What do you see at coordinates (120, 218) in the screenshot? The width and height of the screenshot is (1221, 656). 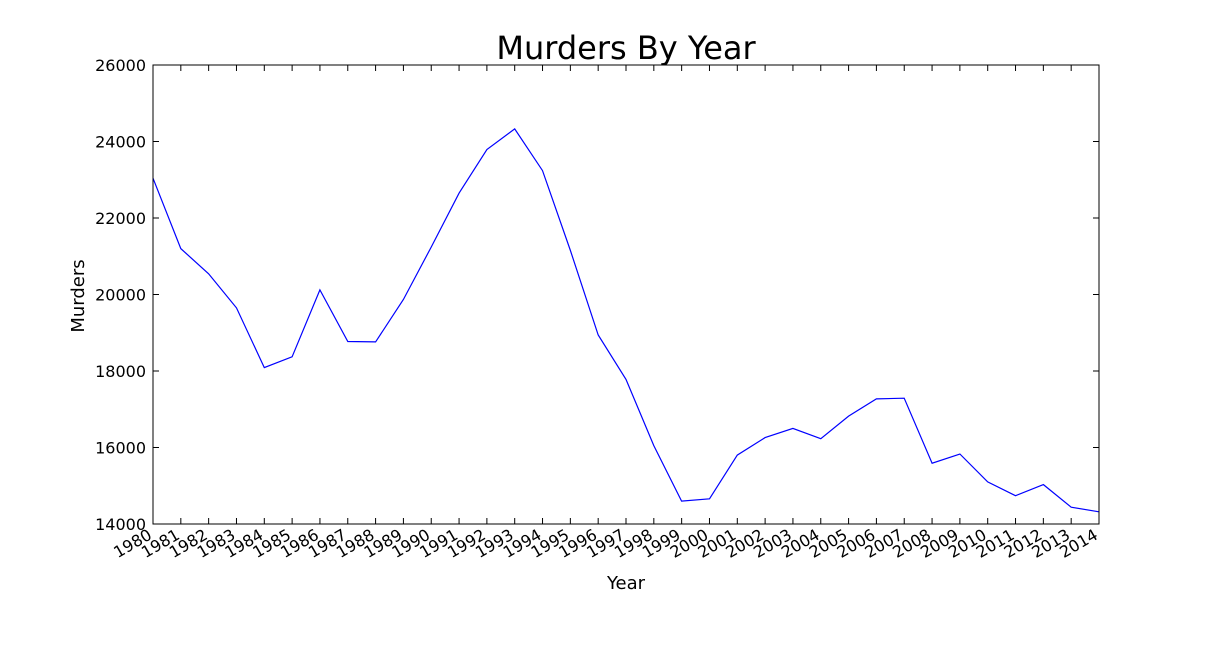 I see `y-tick-label: 22000` at bounding box center [120, 218].